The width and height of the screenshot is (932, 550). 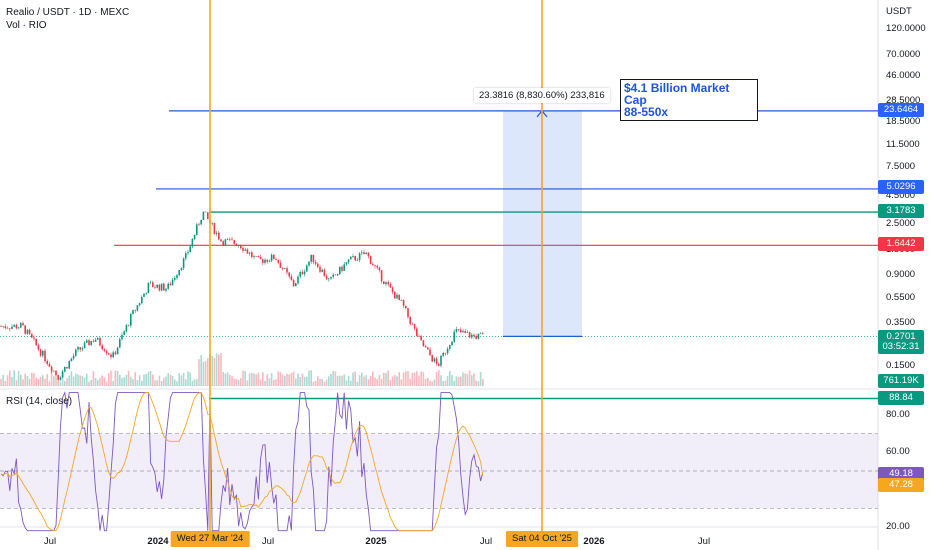 What do you see at coordinates (901, 322) in the screenshot?
I see `price-tick: 0.3500` at bounding box center [901, 322].